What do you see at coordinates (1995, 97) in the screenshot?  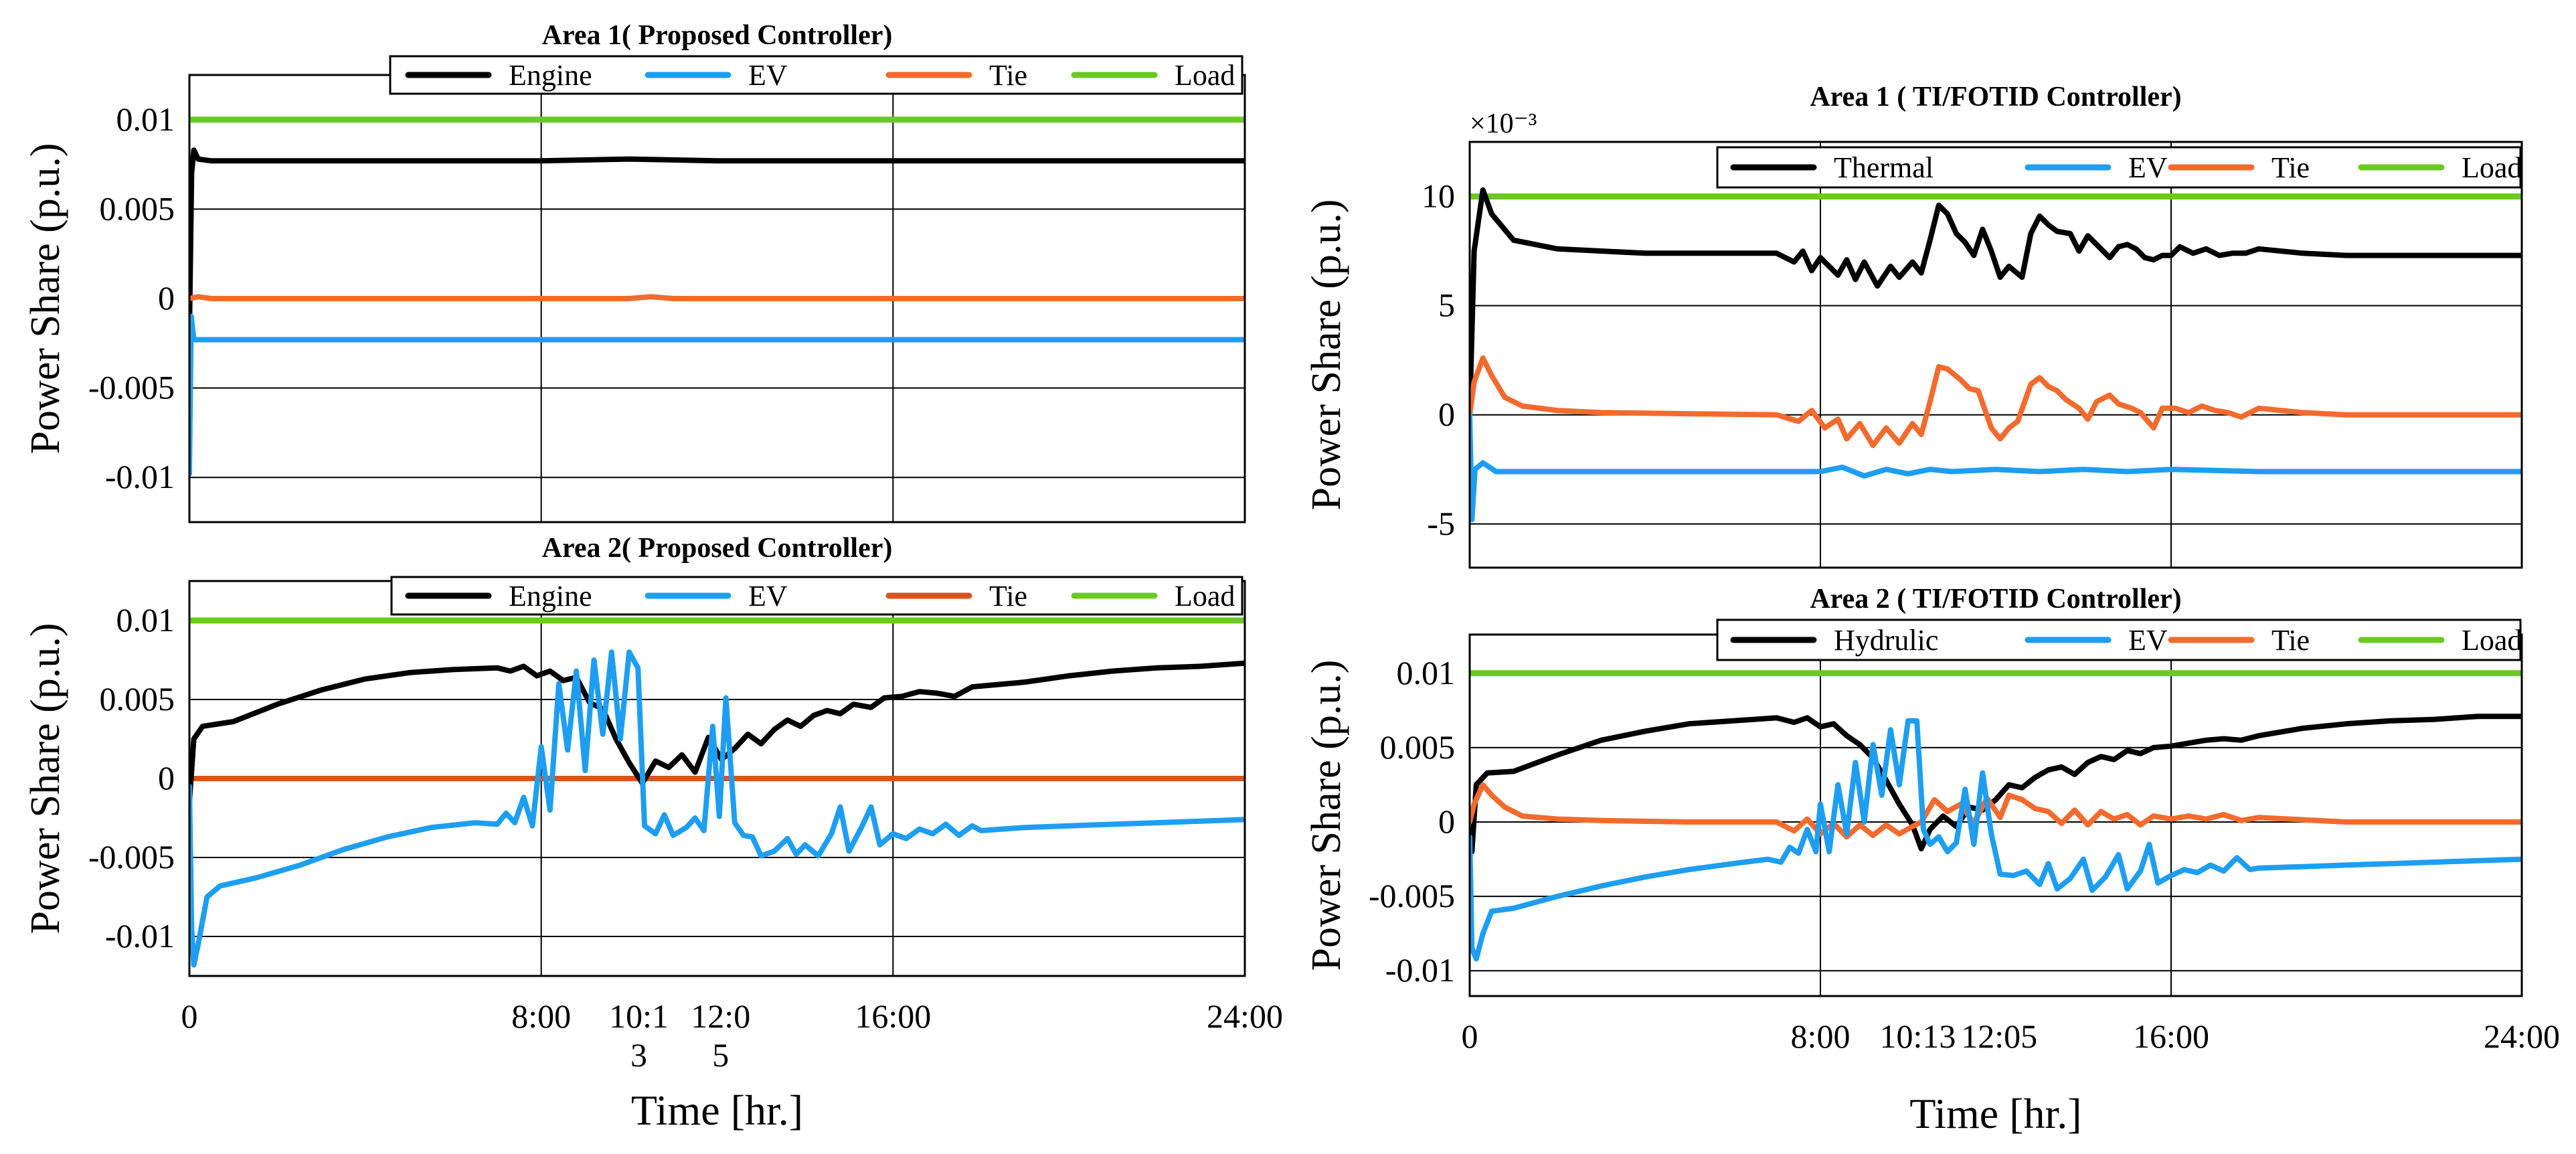 I see `chart-title: Area 1 ( TI/FOTID Controller)` at bounding box center [1995, 97].